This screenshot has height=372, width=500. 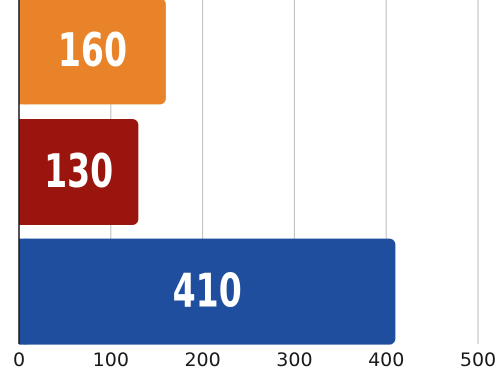 I want to click on bar-value-label: 130, so click(x=78, y=172).